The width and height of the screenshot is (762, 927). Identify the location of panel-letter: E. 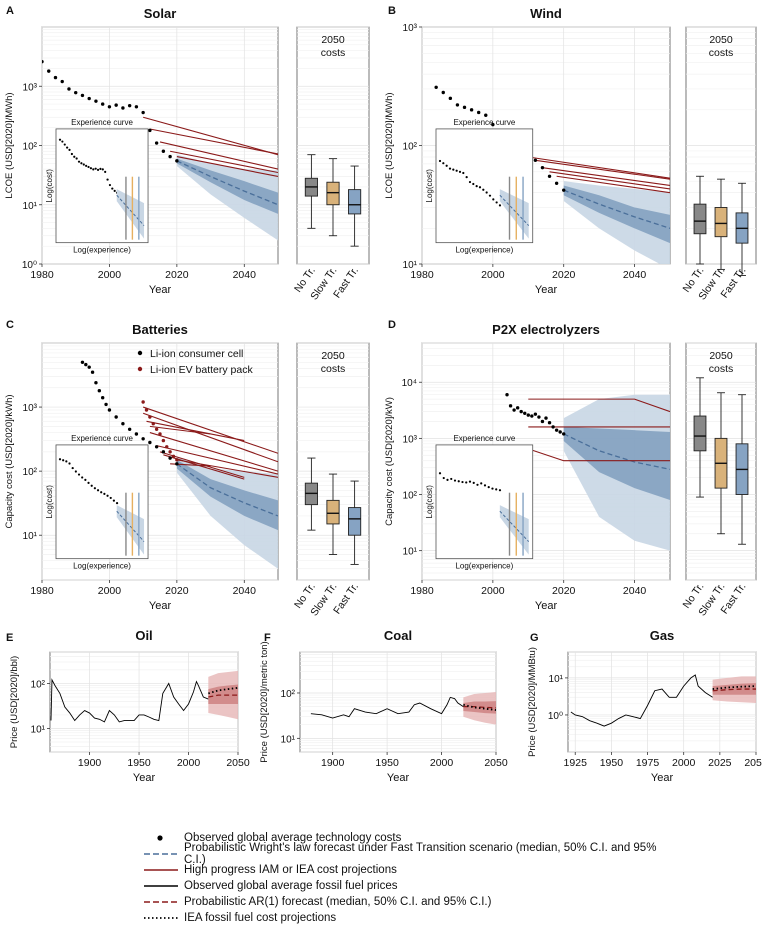
(9, 638).